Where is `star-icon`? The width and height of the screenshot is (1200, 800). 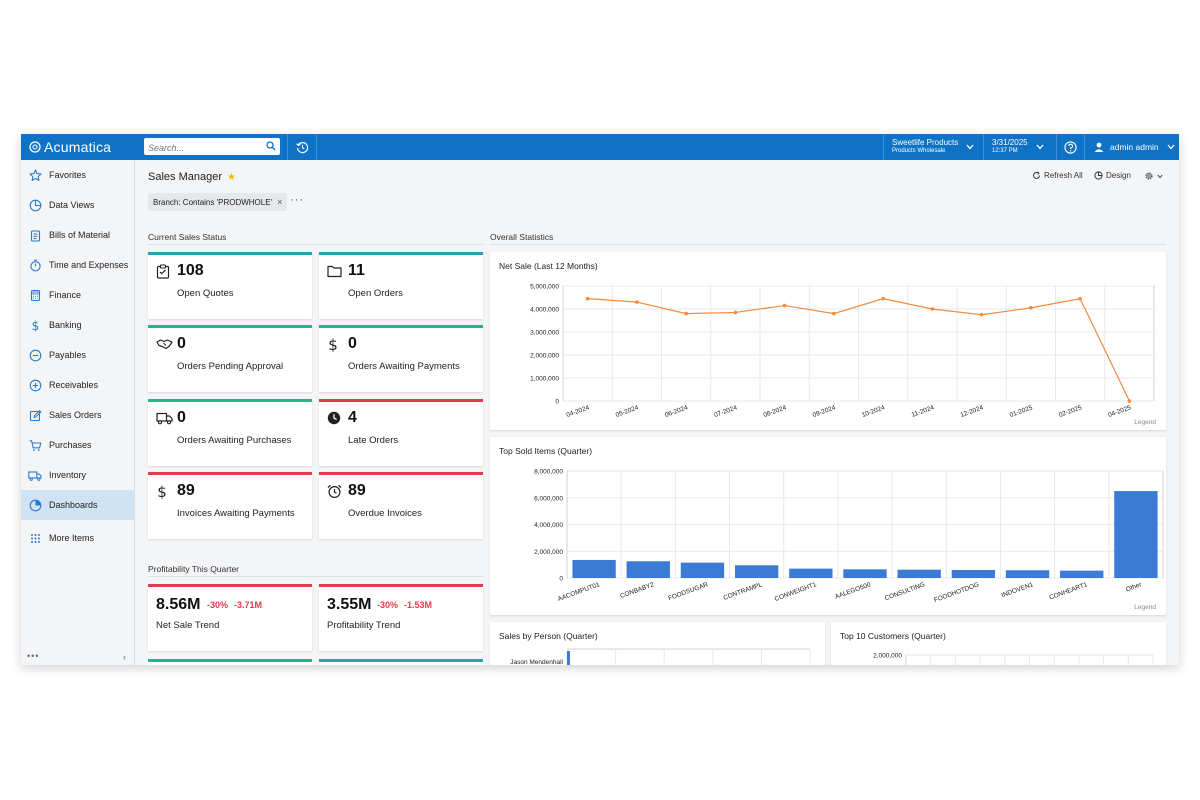
star-icon is located at coordinates (35, 174).